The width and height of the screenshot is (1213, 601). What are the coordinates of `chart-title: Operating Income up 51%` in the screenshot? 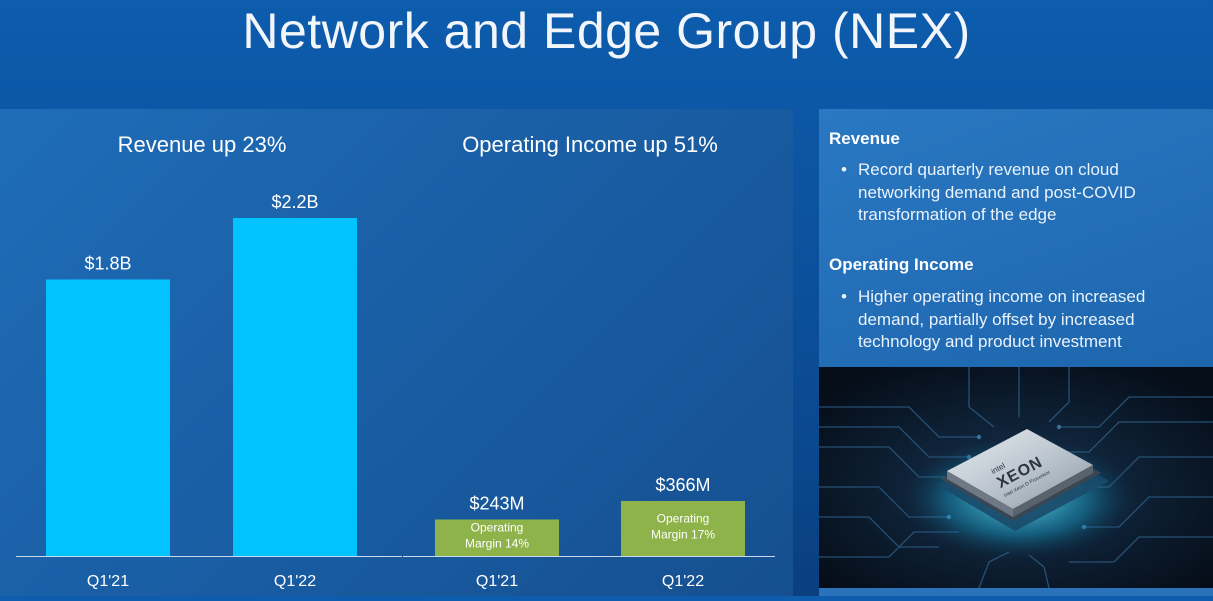 It's located at (590, 144).